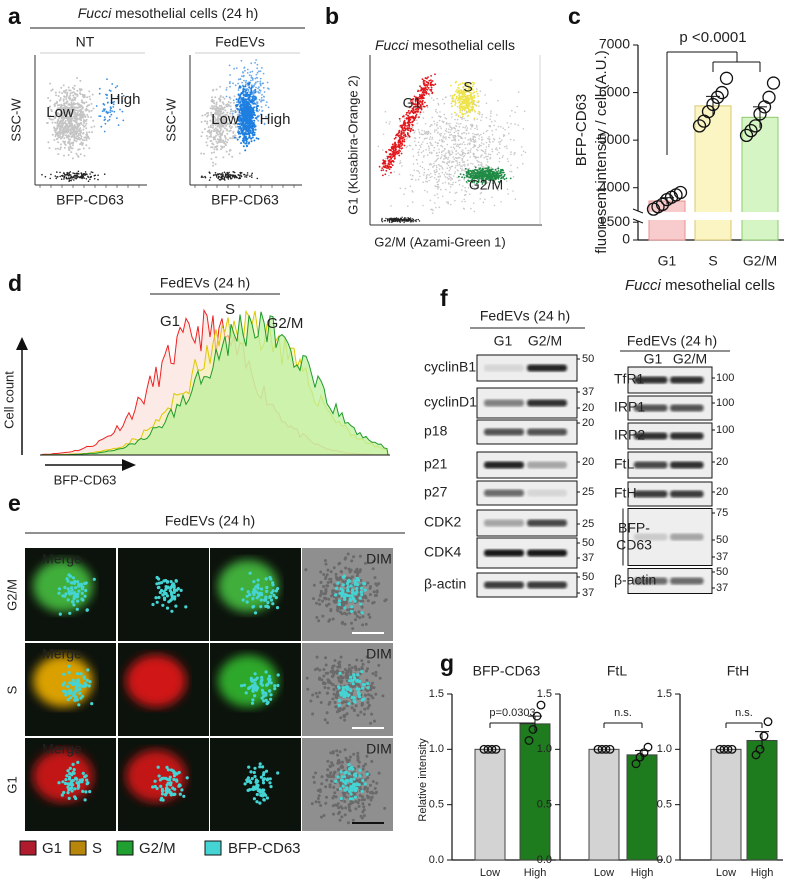 The height and width of the screenshot is (883, 789). What do you see at coordinates (245, 200) in the screenshot?
I see `axis-label: BFP-CD63` at bounding box center [245, 200].